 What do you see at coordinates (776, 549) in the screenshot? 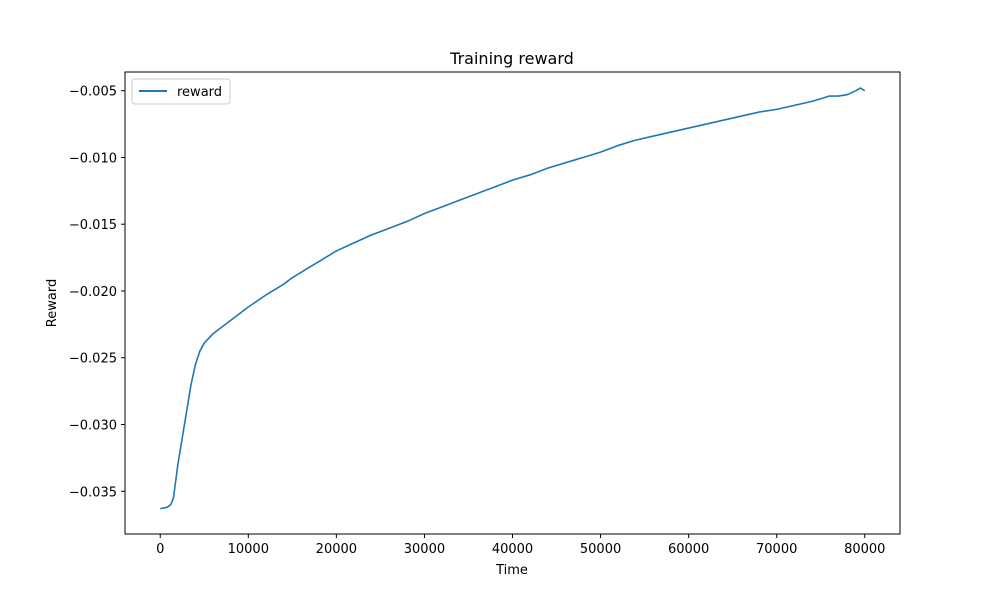
I see `x-tick-label: 70000` at bounding box center [776, 549].